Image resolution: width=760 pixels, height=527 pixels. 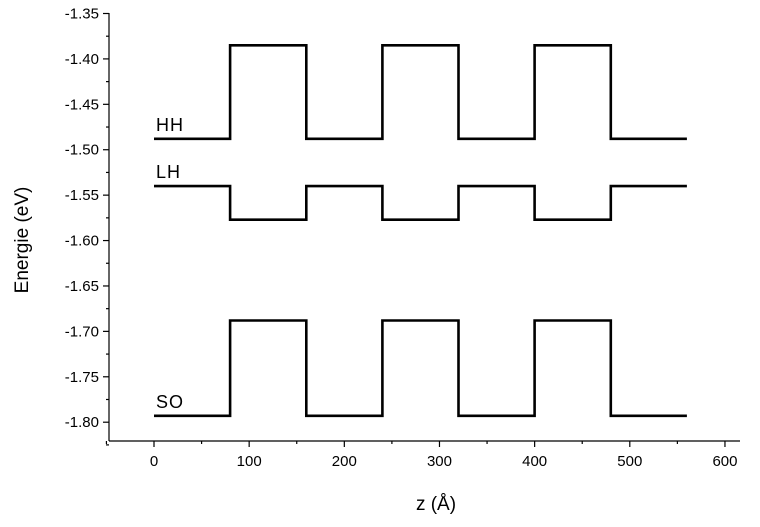 What do you see at coordinates (420, 368) in the screenshot?
I see `series-line-so` at bounding box center [420, 368].